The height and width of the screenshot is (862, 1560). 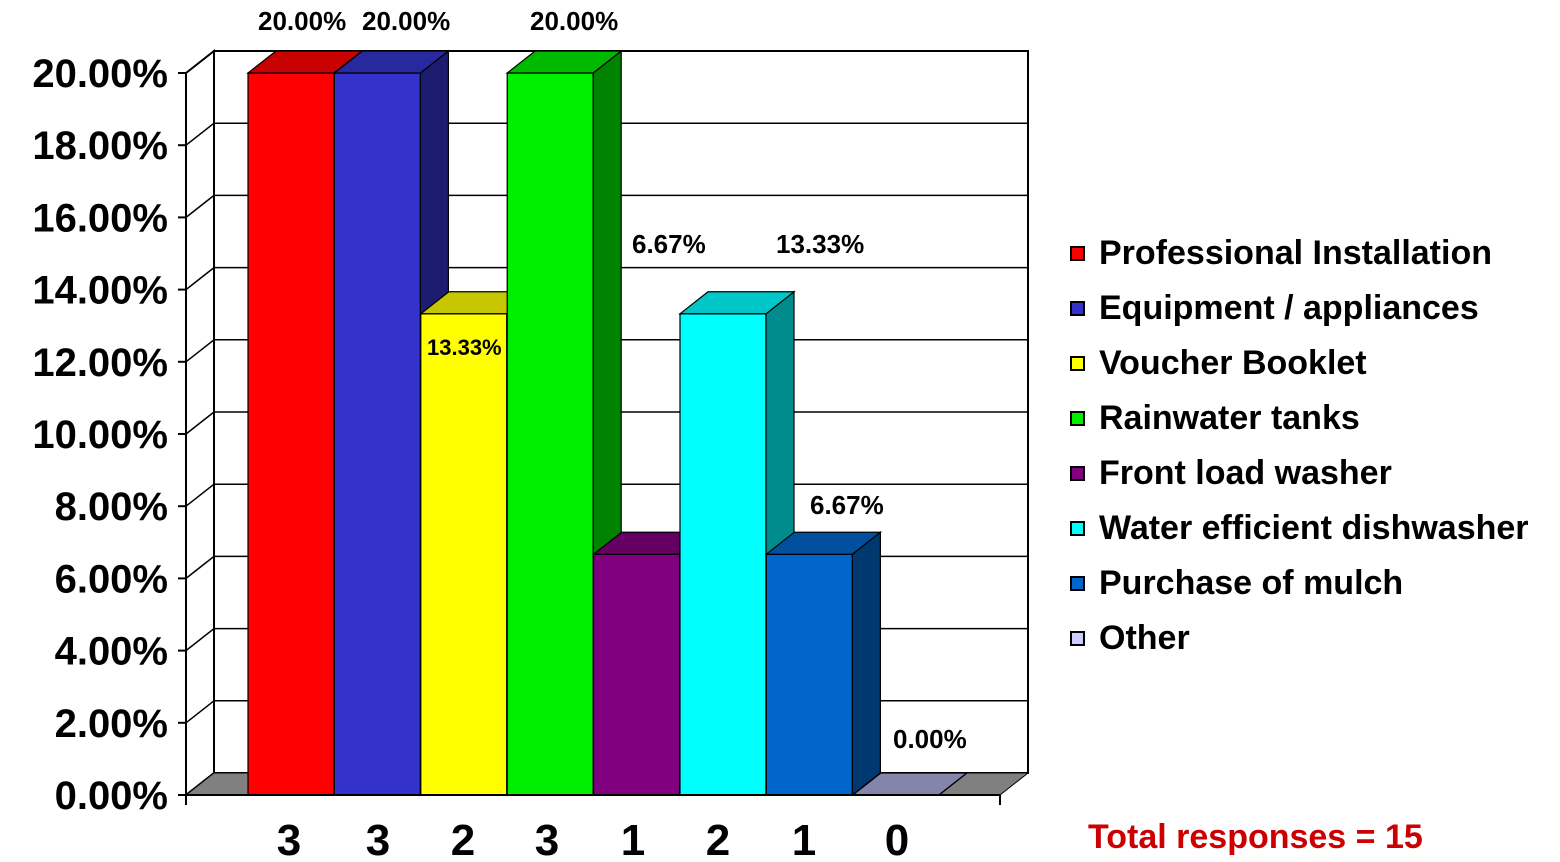 What do you see at coordinates (100, 218) in the screenshot?
I see `y-tick-label: 16.00%` at bounding box center [100, 218].